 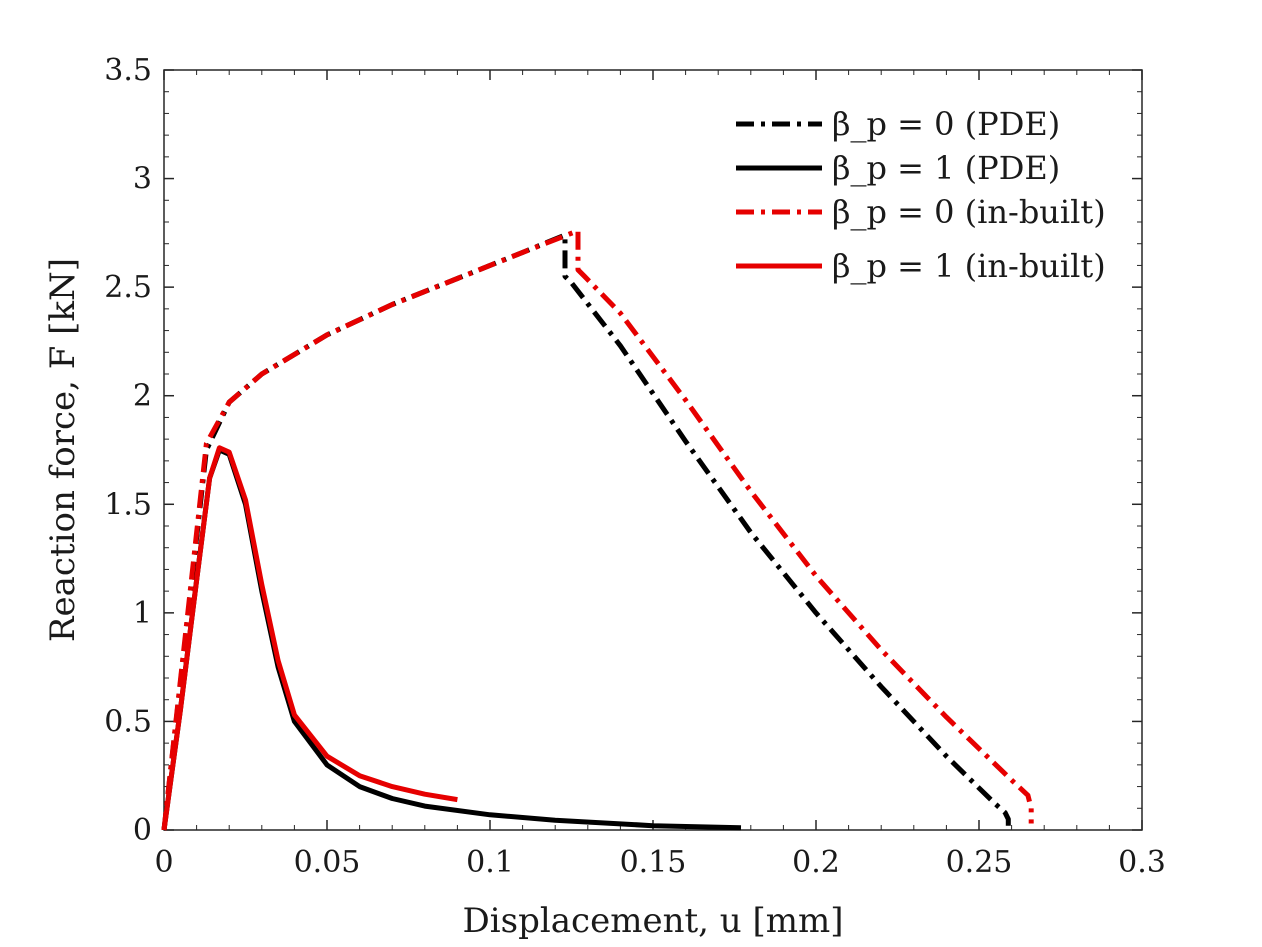 I want to click on x-tick-label: 0.3, so click(x=1142, y=862).